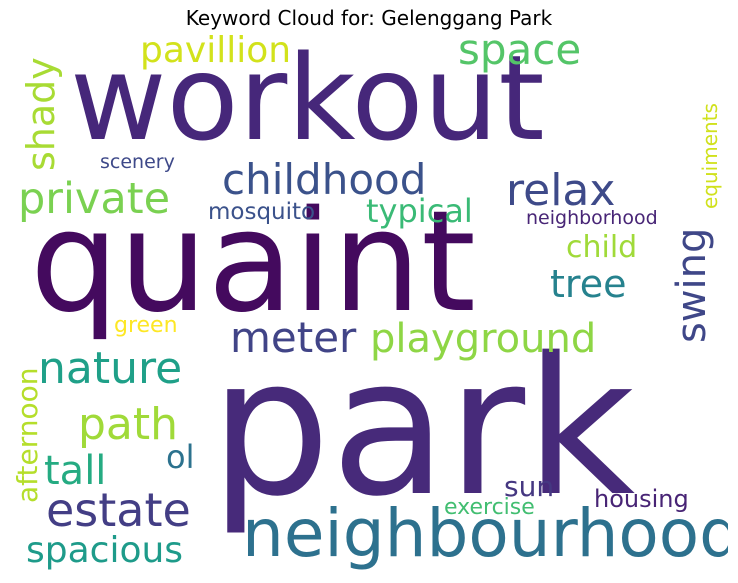 The height and width of the screenshot is (583, 738). What do you see at coordinates (75, 471) in the screenshot?
I see `word-tall: tall` at bounding box center [75, 471].